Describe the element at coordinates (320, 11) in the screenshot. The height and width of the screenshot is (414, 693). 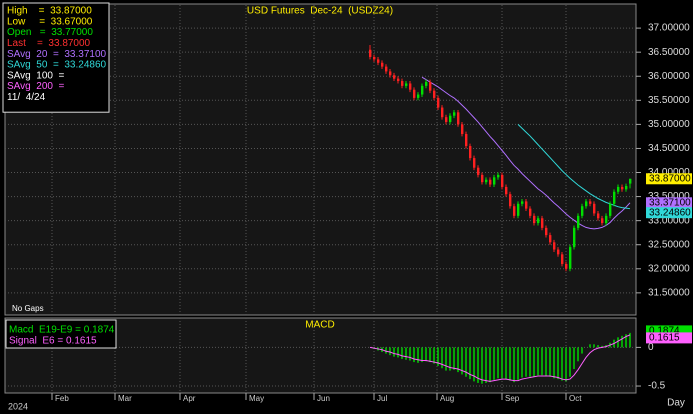
I see `chart-title: USD Futures Dec-24 (USDZ24)` at that location.